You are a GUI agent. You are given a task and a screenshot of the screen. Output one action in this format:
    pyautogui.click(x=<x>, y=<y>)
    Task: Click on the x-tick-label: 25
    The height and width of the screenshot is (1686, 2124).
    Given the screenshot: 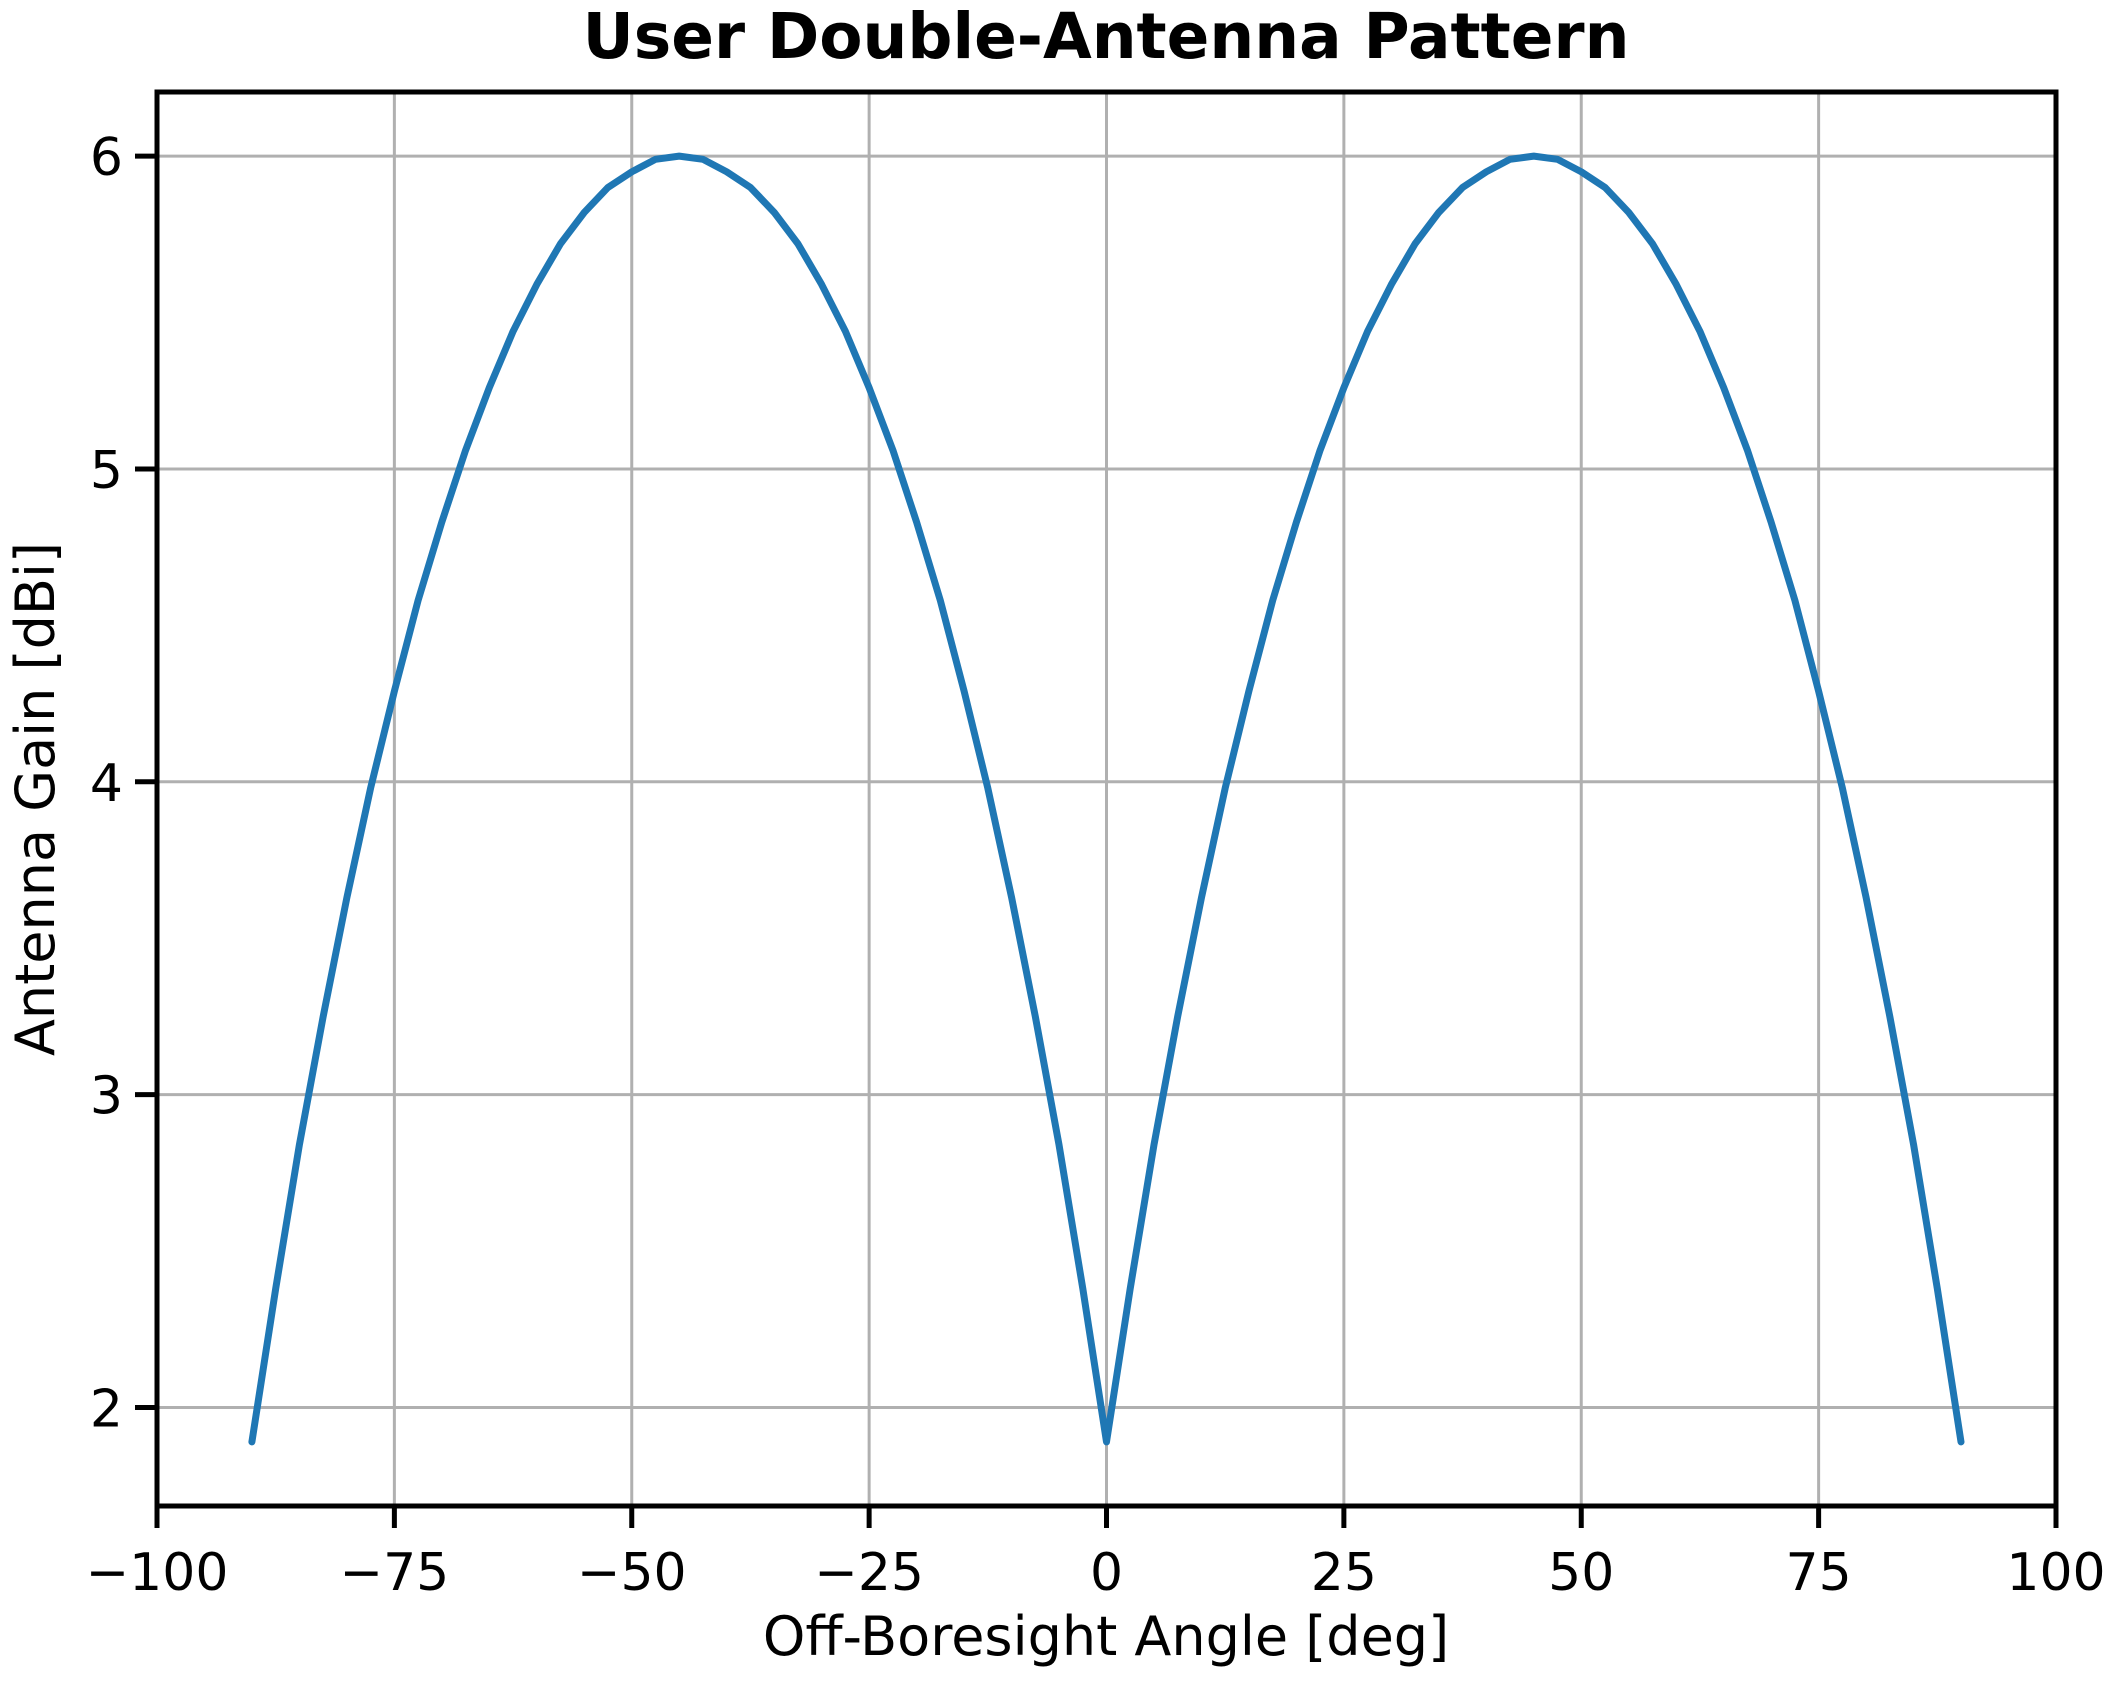 What is the action you would take?
    pyautogui.click(x=1344, y=1573)
    